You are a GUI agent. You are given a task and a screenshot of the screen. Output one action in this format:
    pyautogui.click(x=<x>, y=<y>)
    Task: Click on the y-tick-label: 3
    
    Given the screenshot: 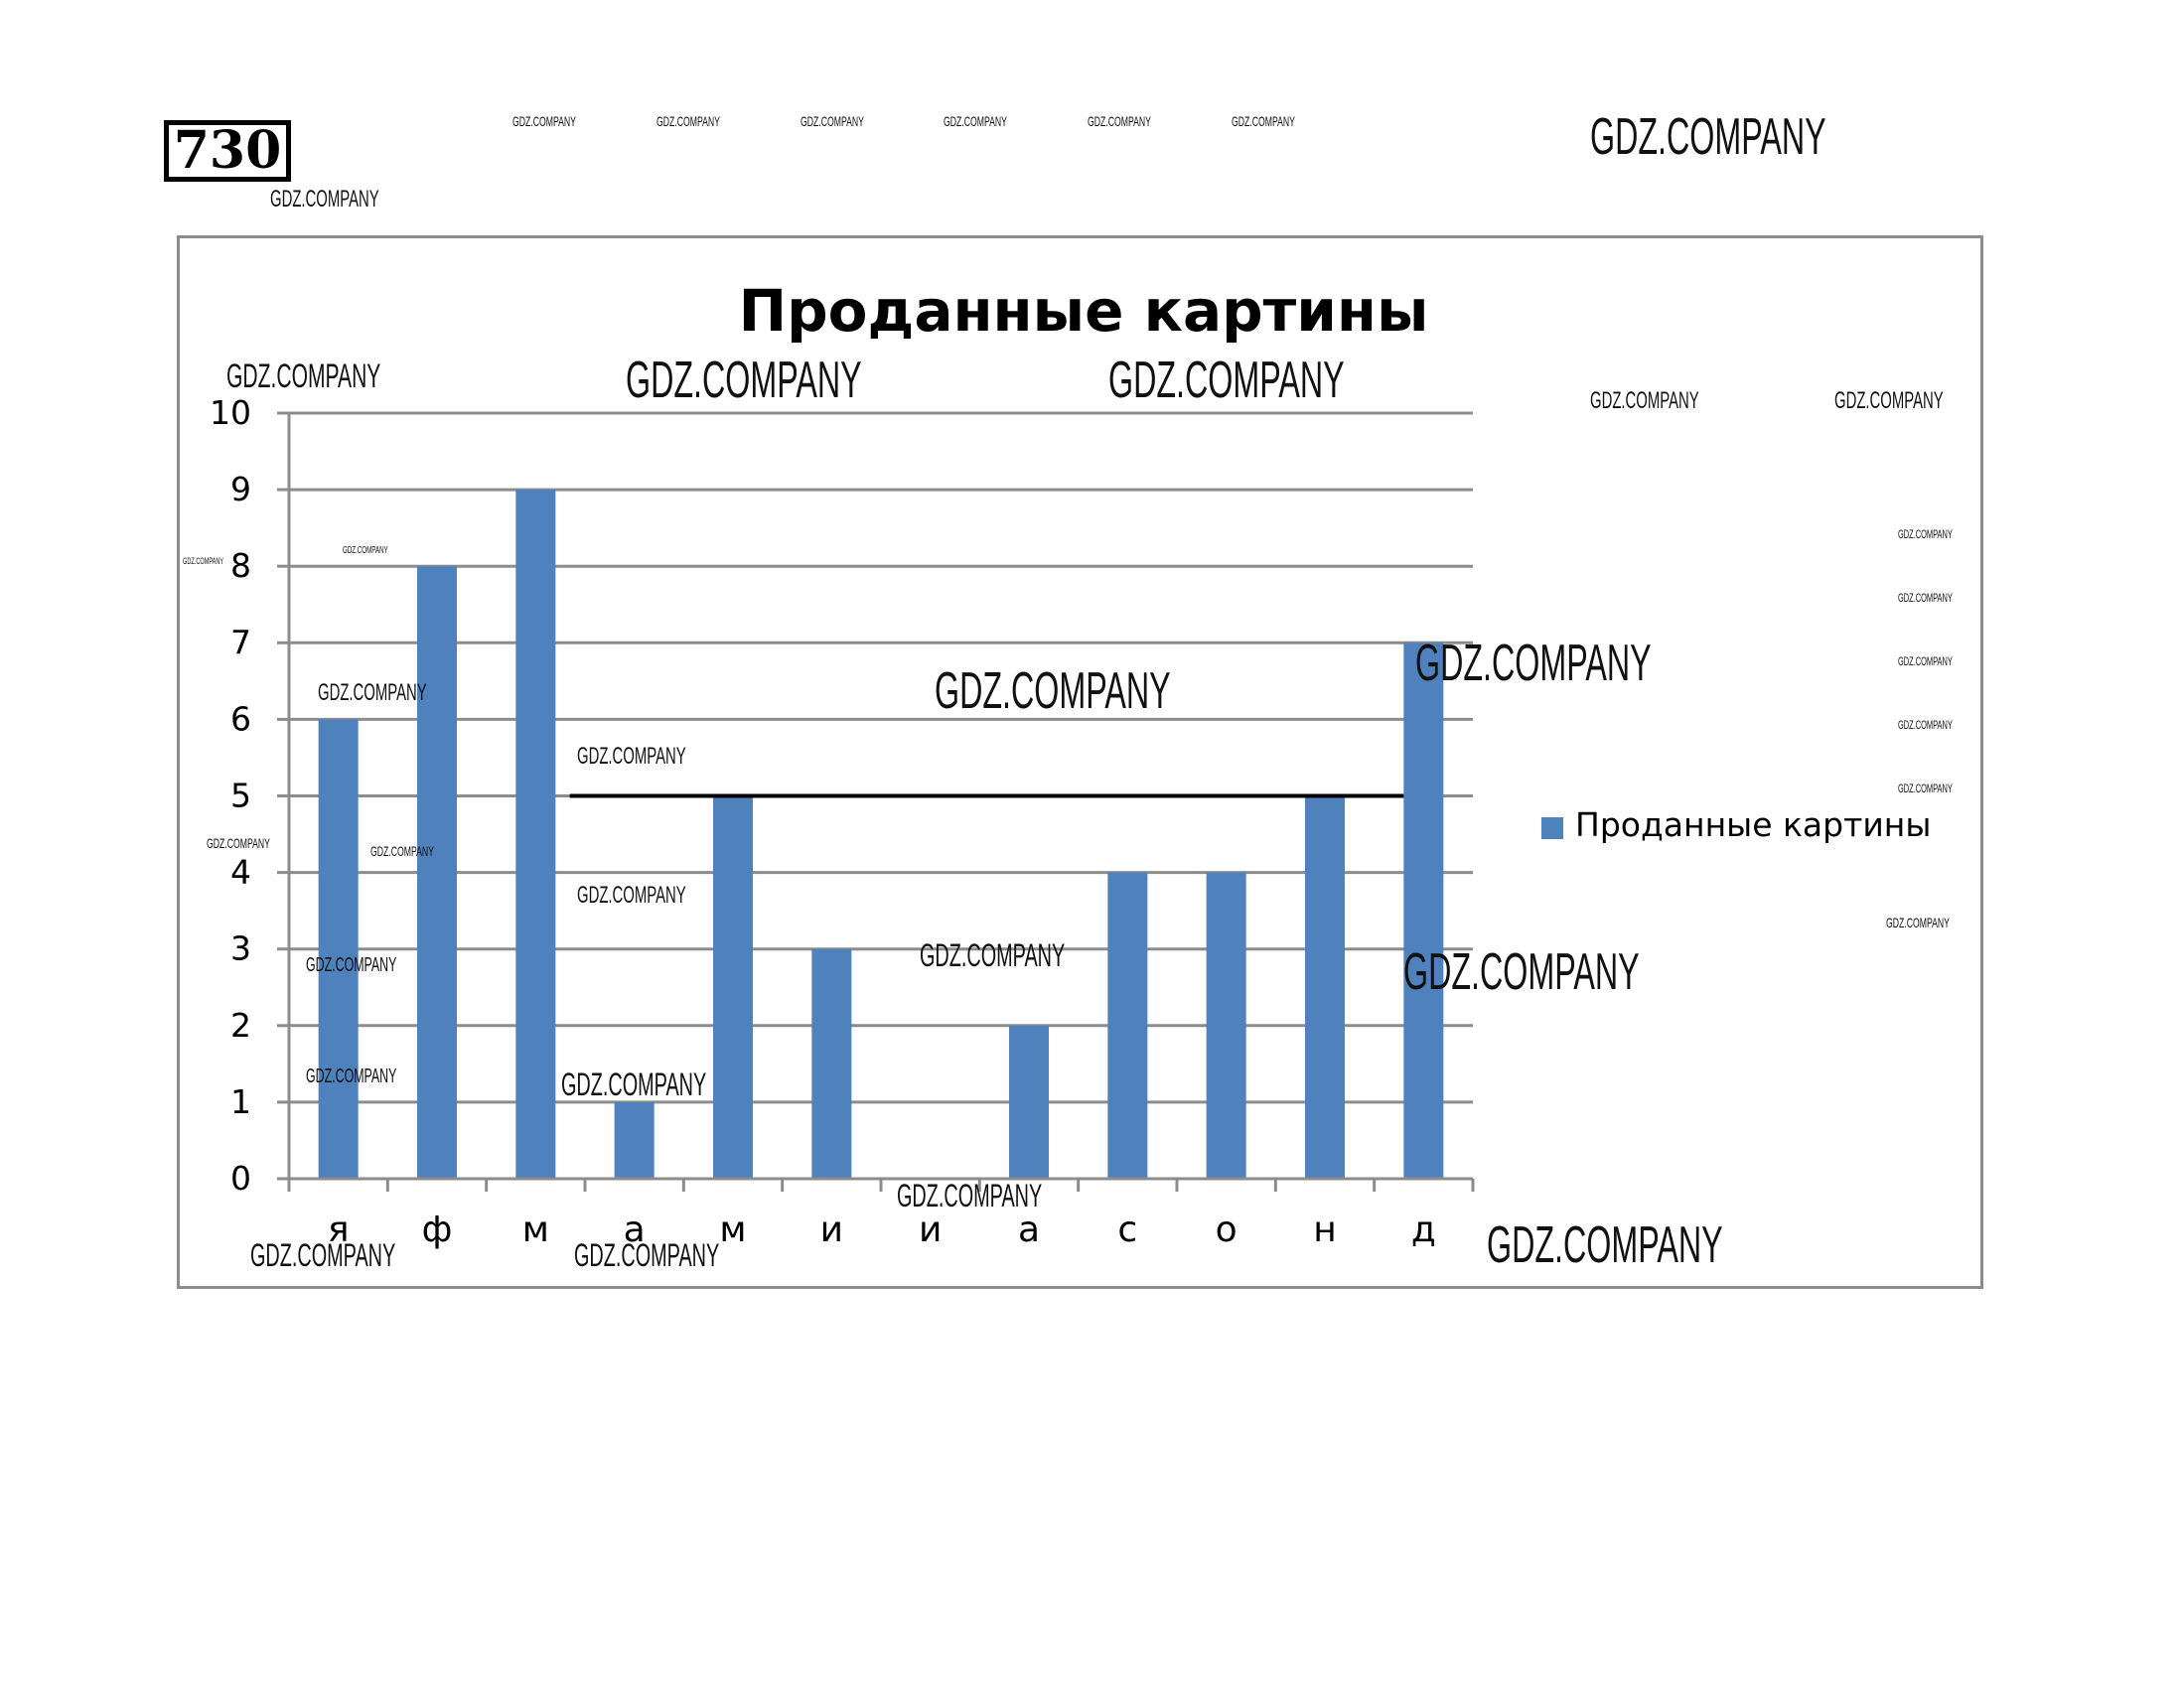 What is the action you would take?
    pyautogui.click(x=241, y=948)
    